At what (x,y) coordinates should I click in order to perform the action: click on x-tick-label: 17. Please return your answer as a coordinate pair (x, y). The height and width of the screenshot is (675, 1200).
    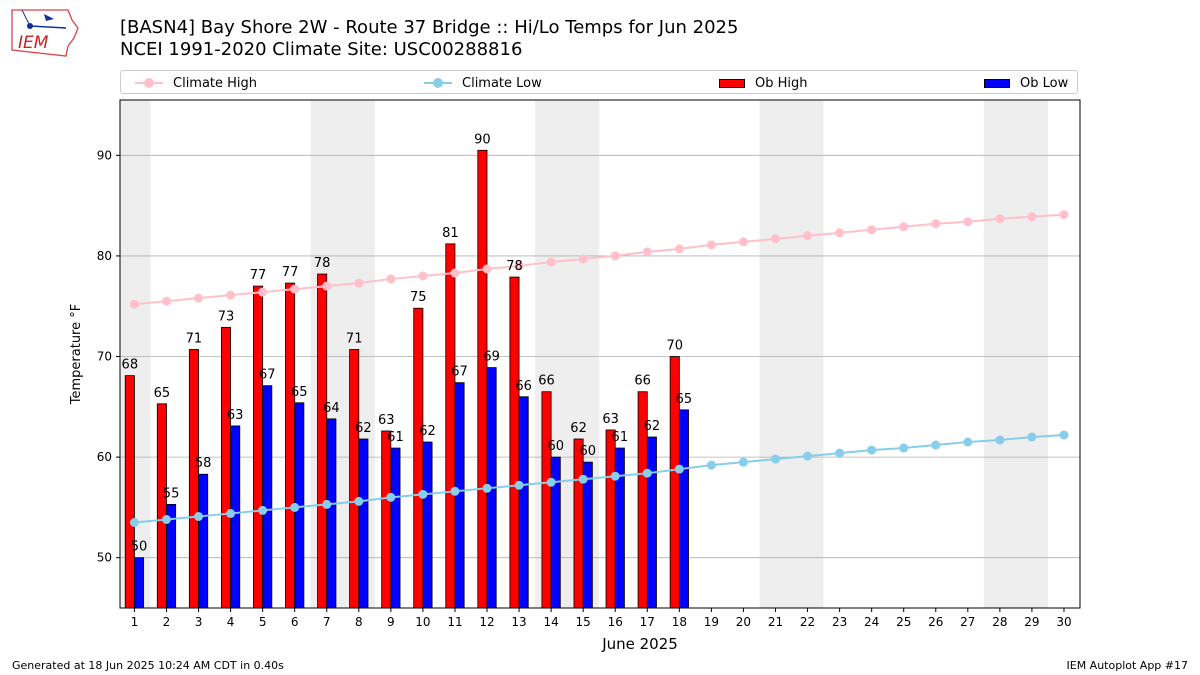
    Looking at the image, I should click on (647, 622).